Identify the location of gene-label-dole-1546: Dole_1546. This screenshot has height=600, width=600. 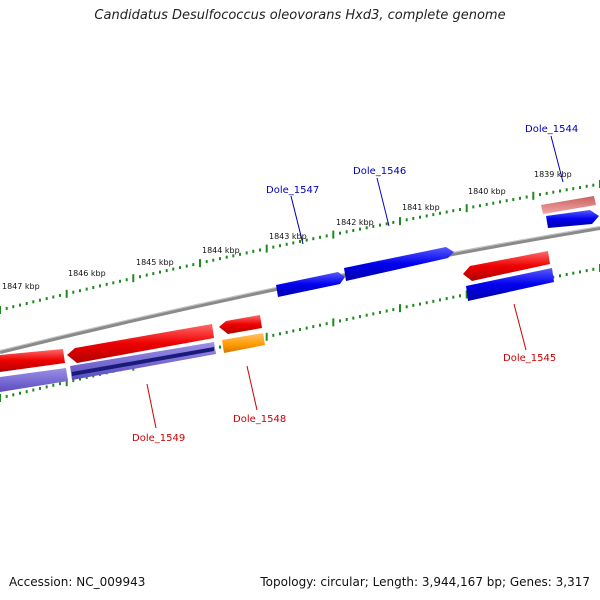
(379, 171).